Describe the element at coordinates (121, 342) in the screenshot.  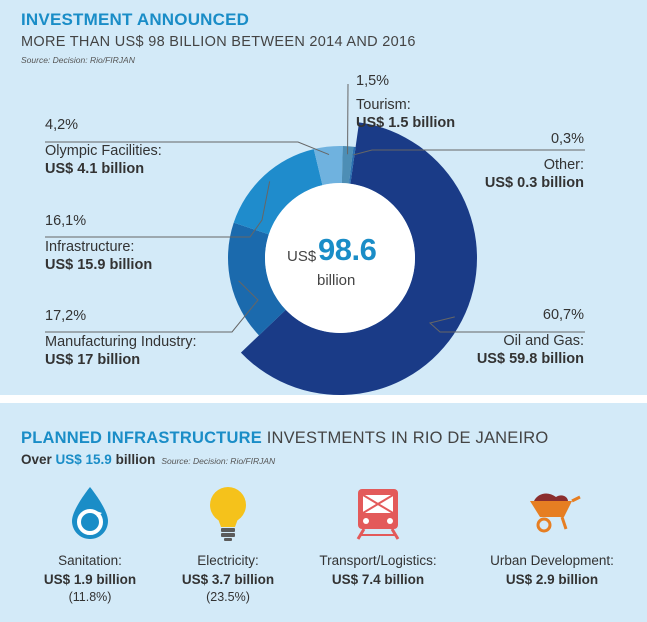
I see `label-name: Manufacturing Industry:` at that location.